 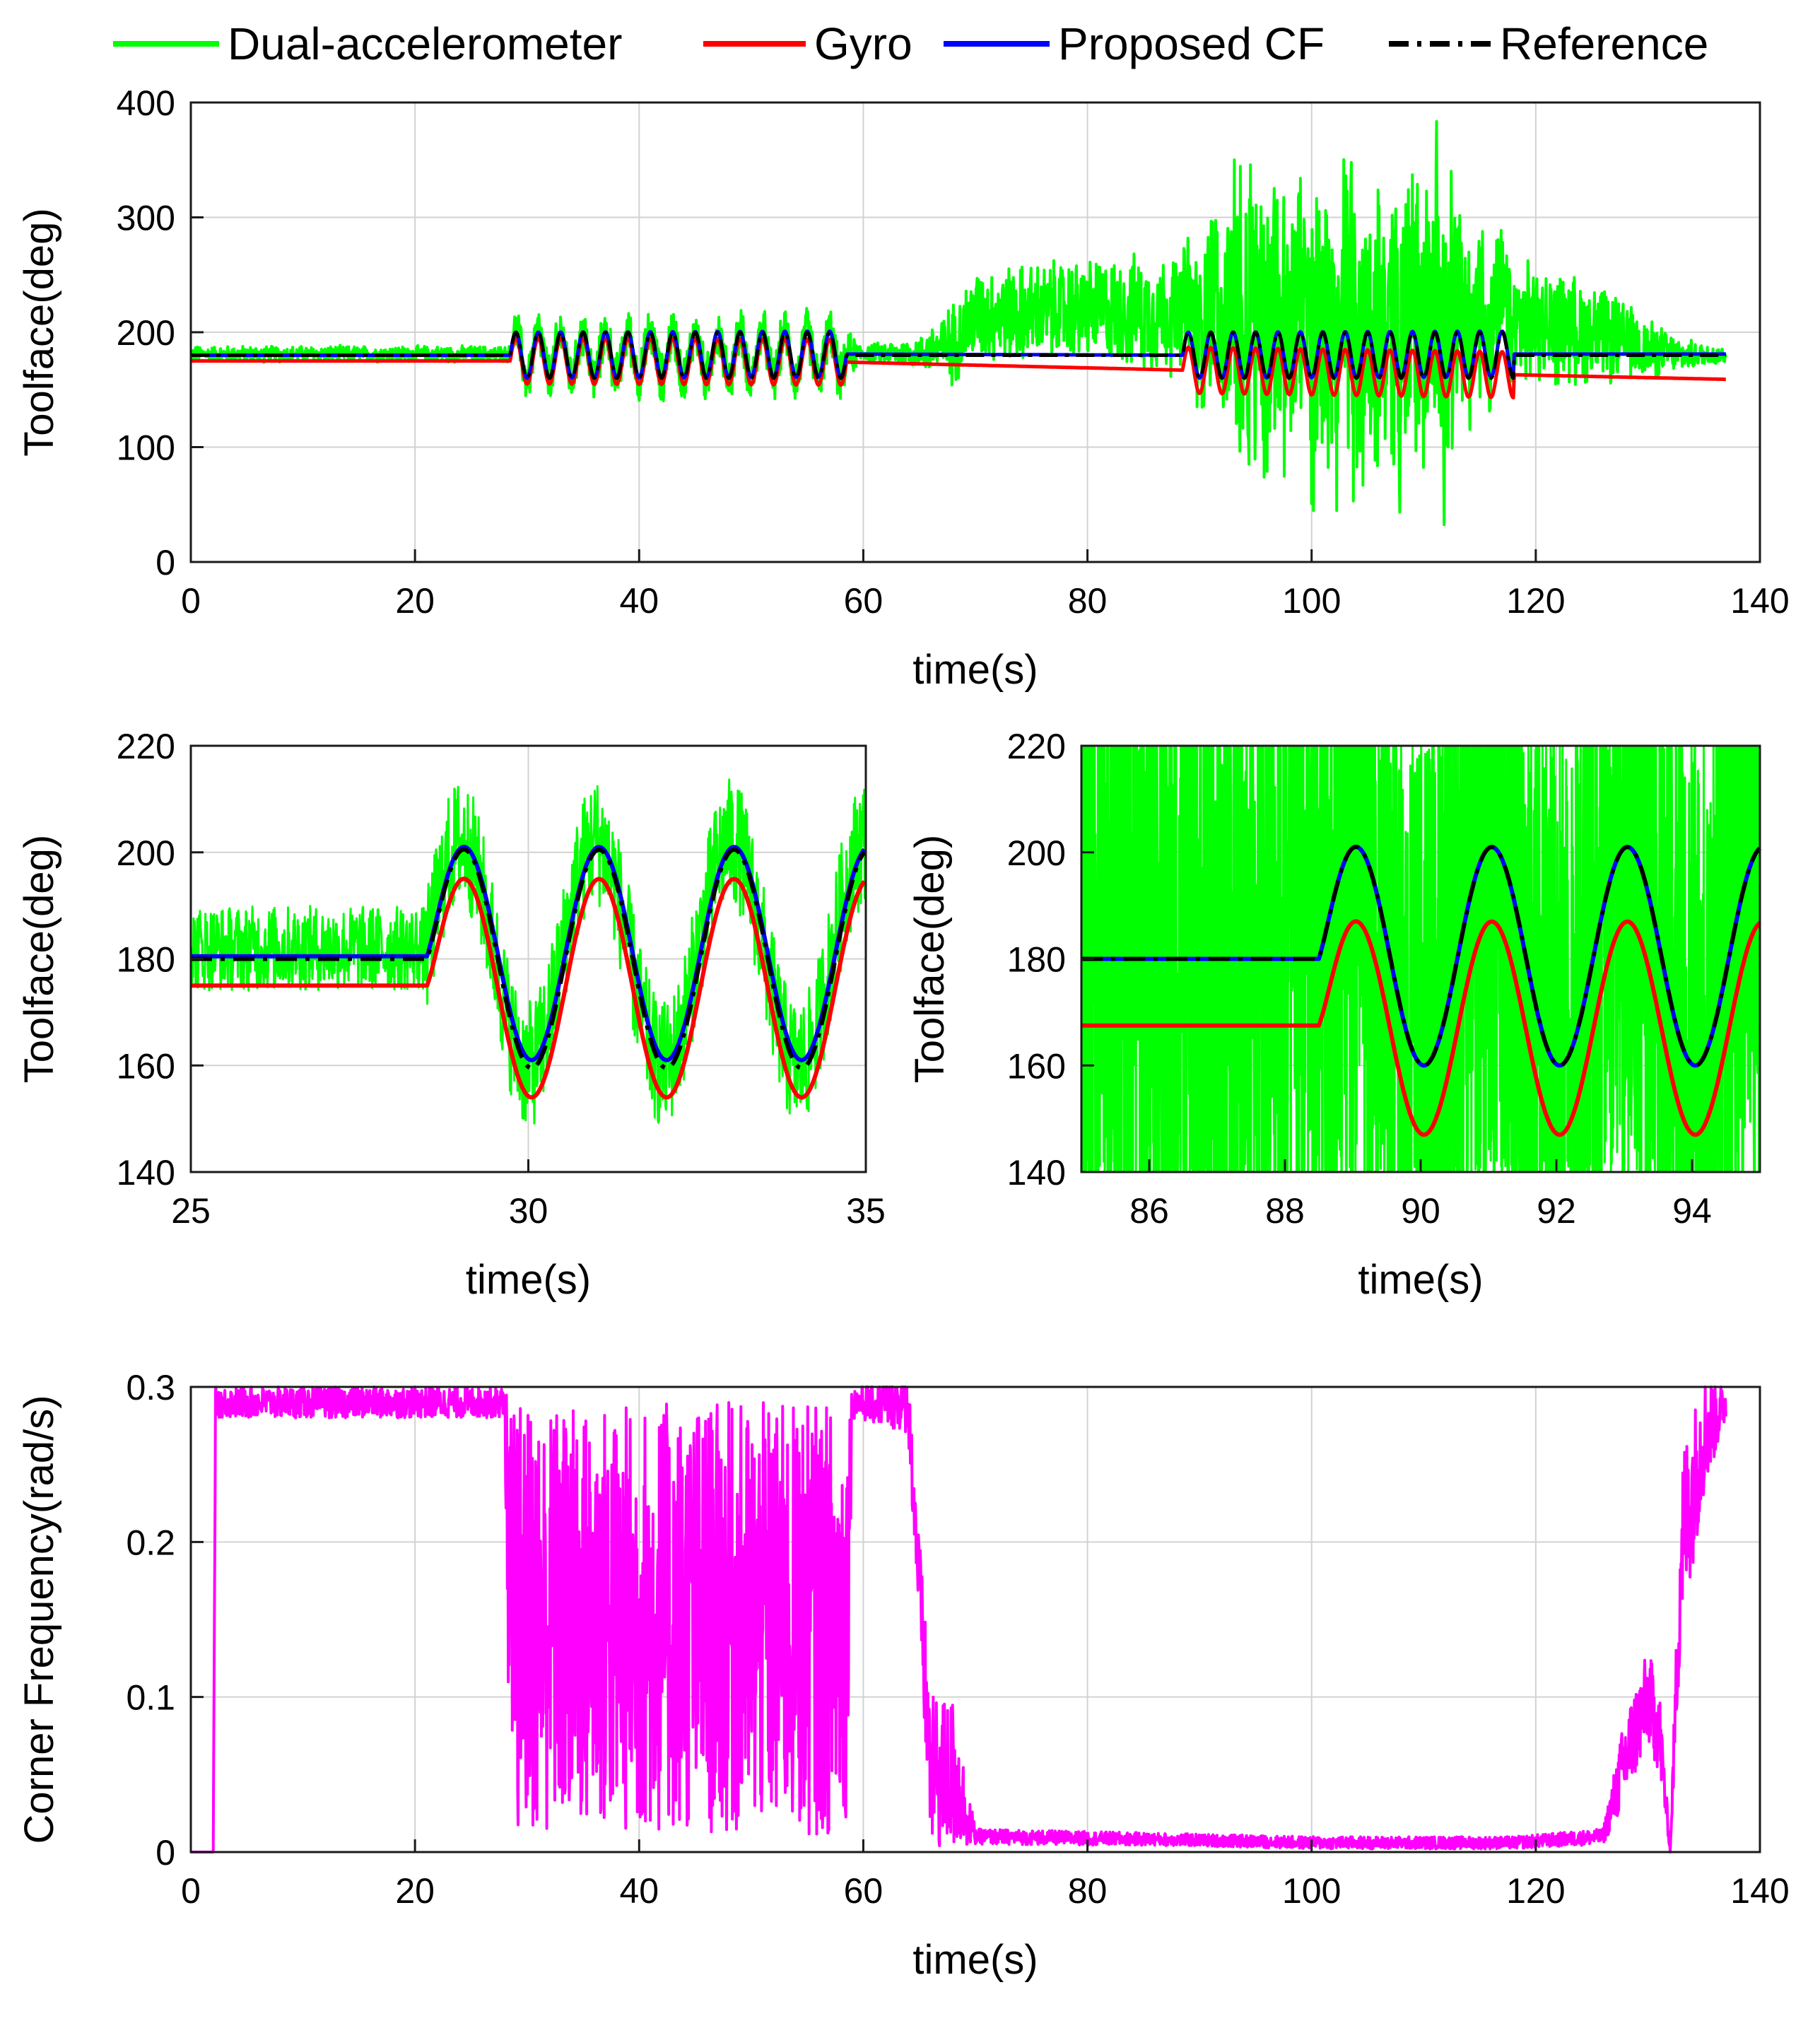 I want to click on y-tick-label: 300, so click(x=146, y=218).